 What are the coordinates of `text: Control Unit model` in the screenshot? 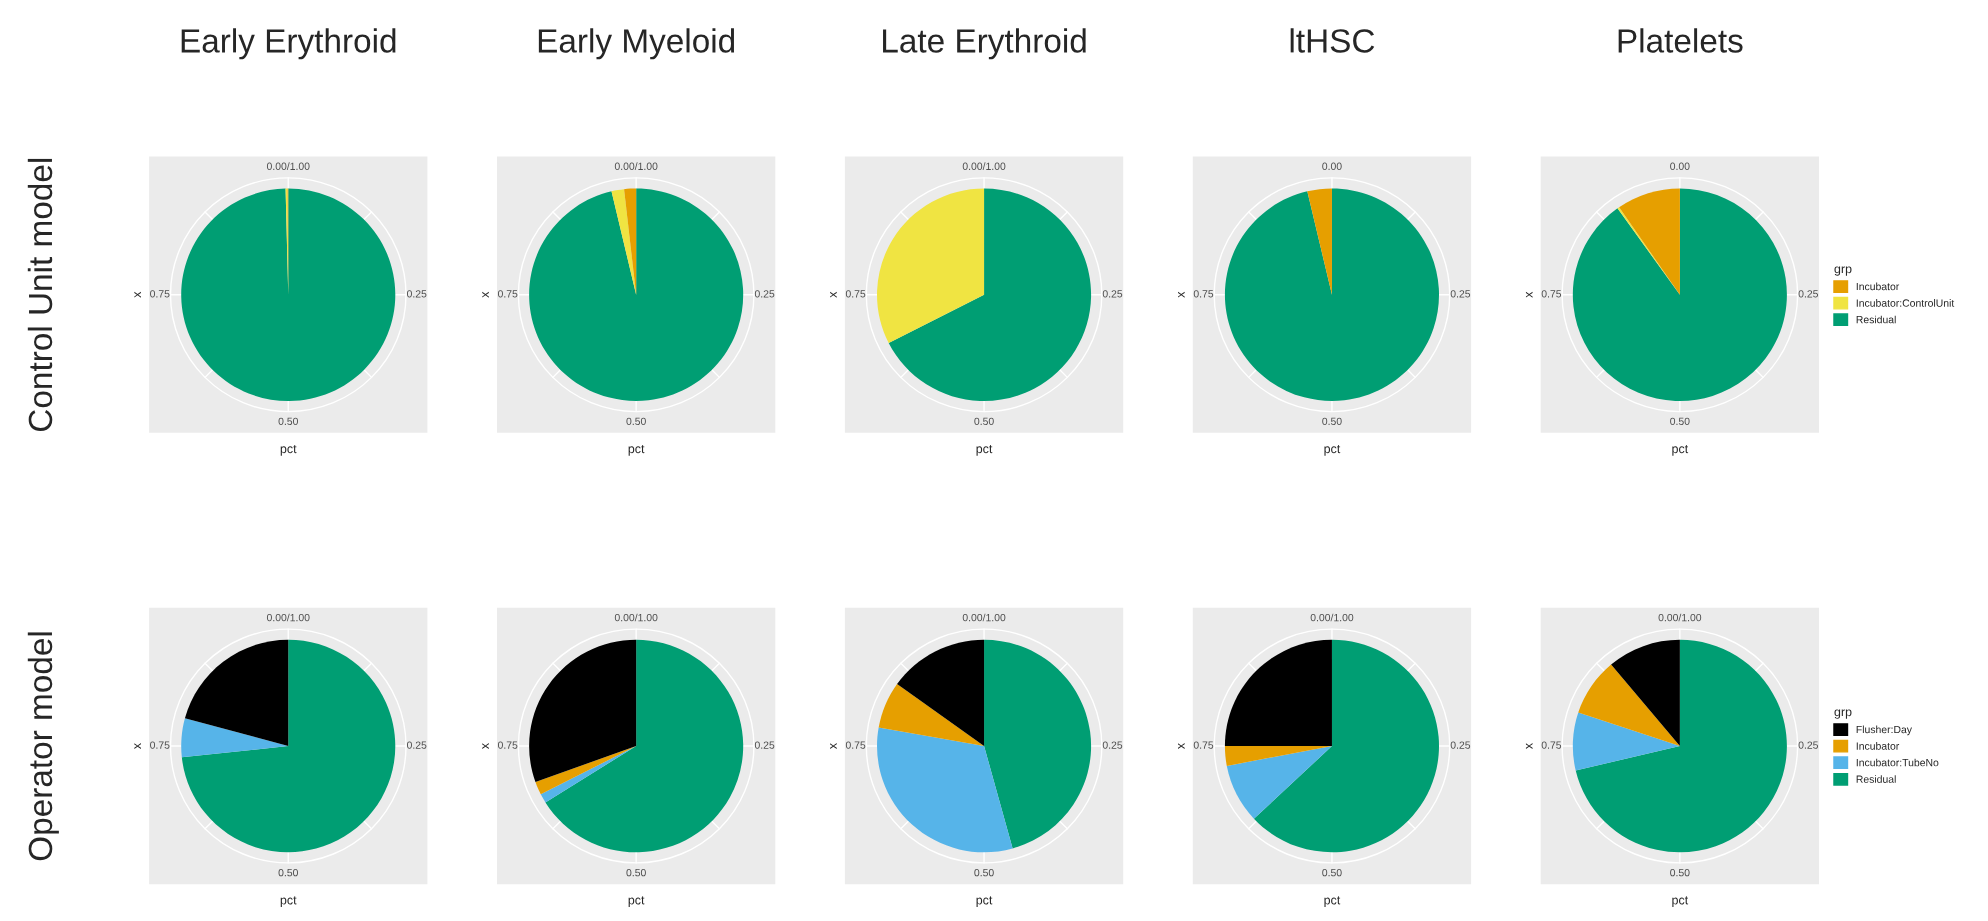 It's located at (40, 295).